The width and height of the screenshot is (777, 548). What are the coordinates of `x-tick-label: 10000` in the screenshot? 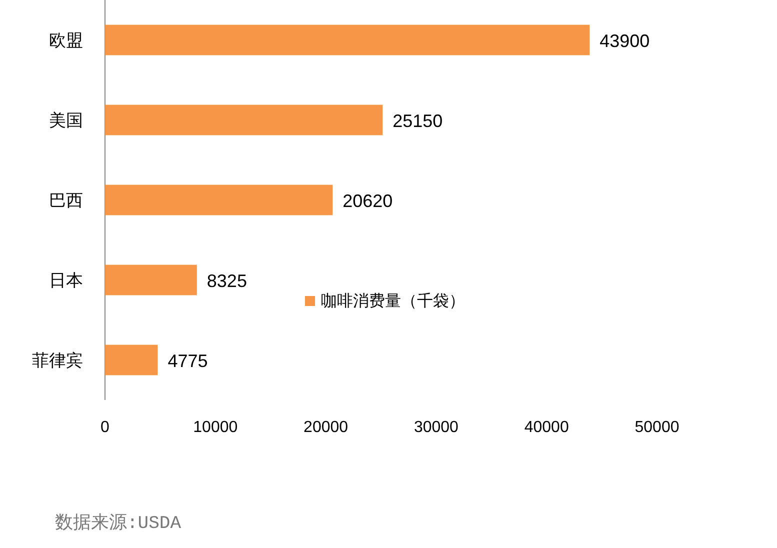 It's located at (215, 427).